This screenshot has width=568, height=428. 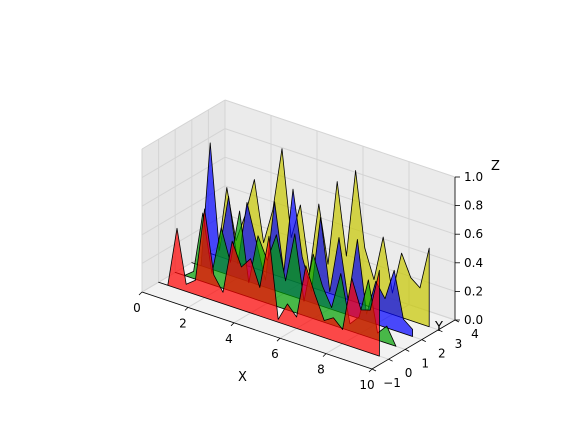 What do you see at coordinates (442, 354) in the screenshot?
I see `y-tick-label: 2` at bounding box center [442, 354].